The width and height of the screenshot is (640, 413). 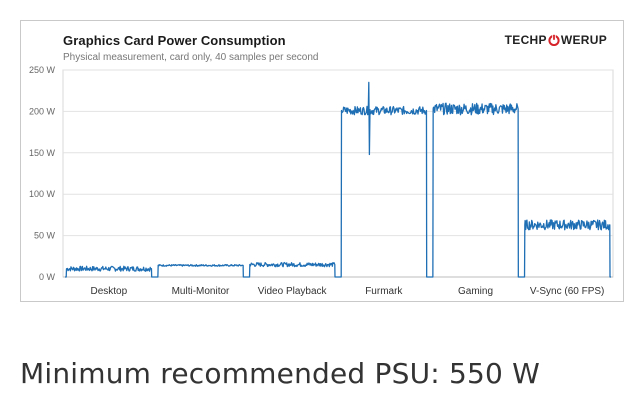 I want to click on y-tick-label: 250 W, so click(x=42, y=70).